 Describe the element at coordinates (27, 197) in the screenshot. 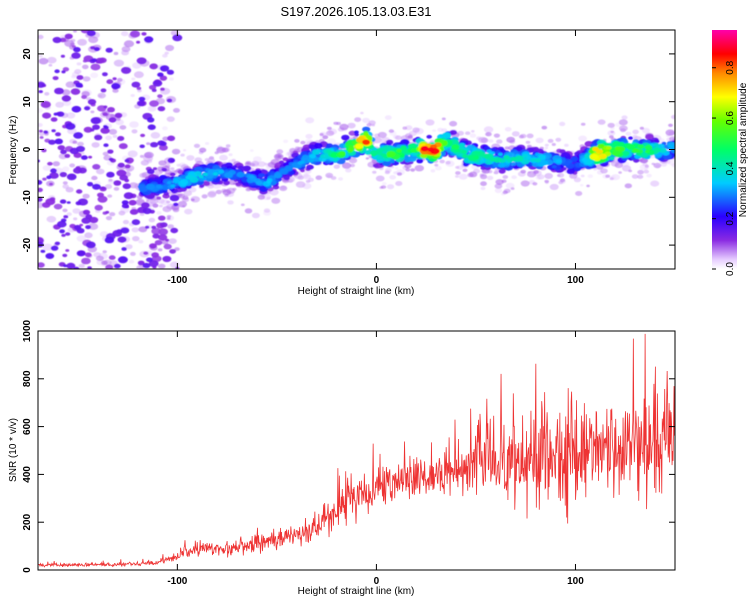

I see `spectrogram-ytick-label: -10` at that location.